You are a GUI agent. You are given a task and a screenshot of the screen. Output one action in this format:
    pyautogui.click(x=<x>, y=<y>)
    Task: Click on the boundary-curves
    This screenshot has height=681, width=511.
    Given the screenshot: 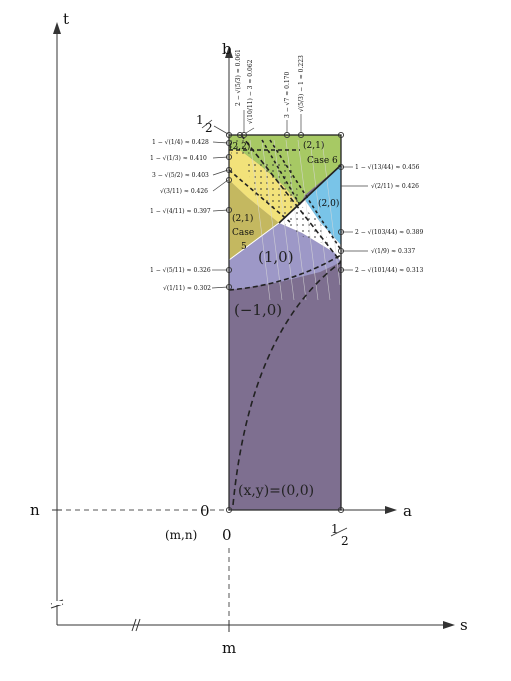 What is the action you would take?
    pyautogui.click(x=285, y=320)
    